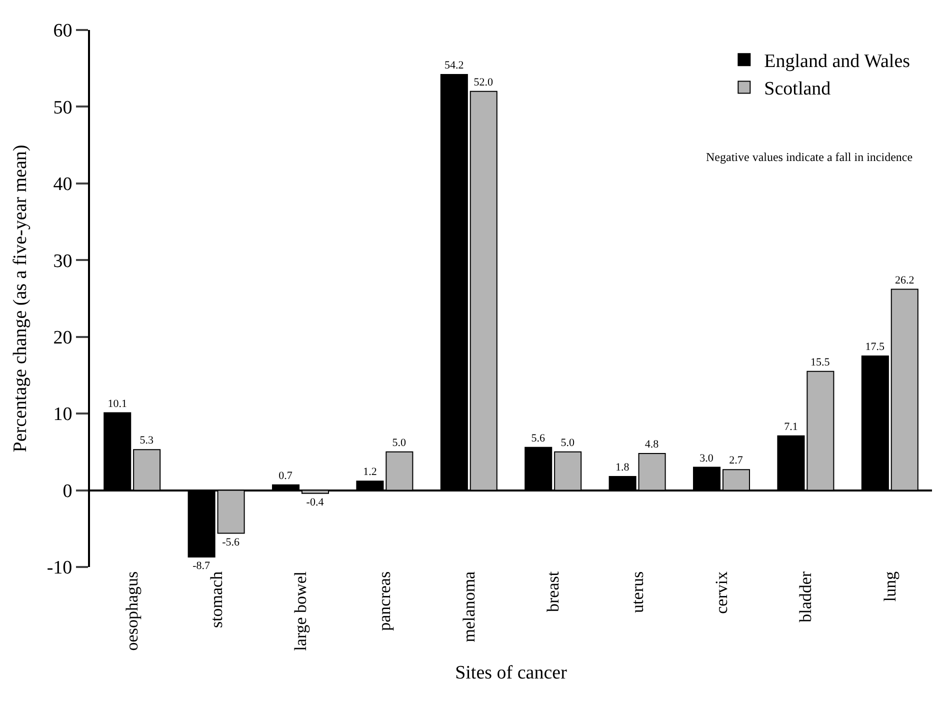  What do you see at coordinates (707, 458) in the screenshot?
I see `data-label: 3.0` at bounding box center [707, 458].